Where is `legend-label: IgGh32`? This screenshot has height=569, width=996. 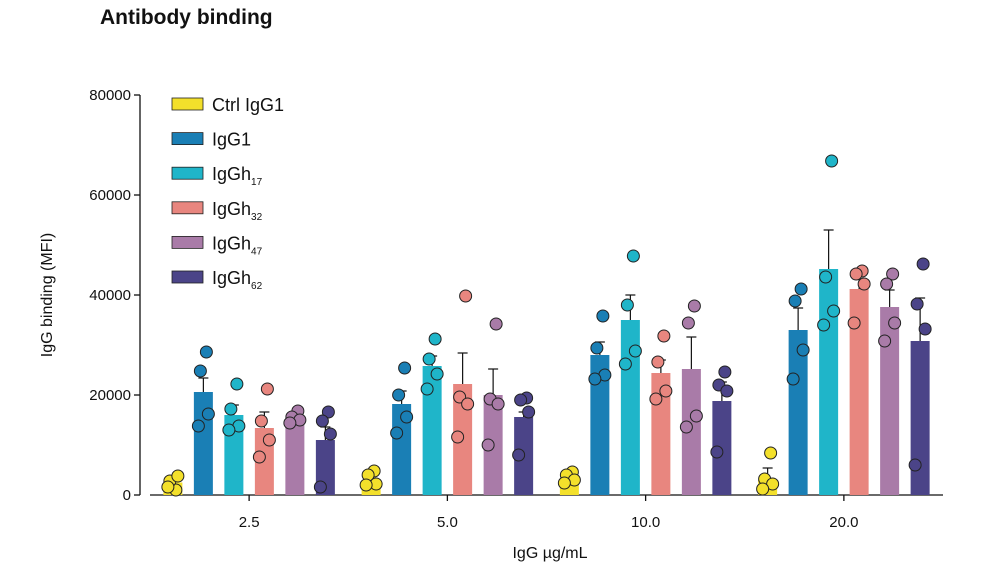 legend-label: IgGh32 is located at coordinates (237, 211).